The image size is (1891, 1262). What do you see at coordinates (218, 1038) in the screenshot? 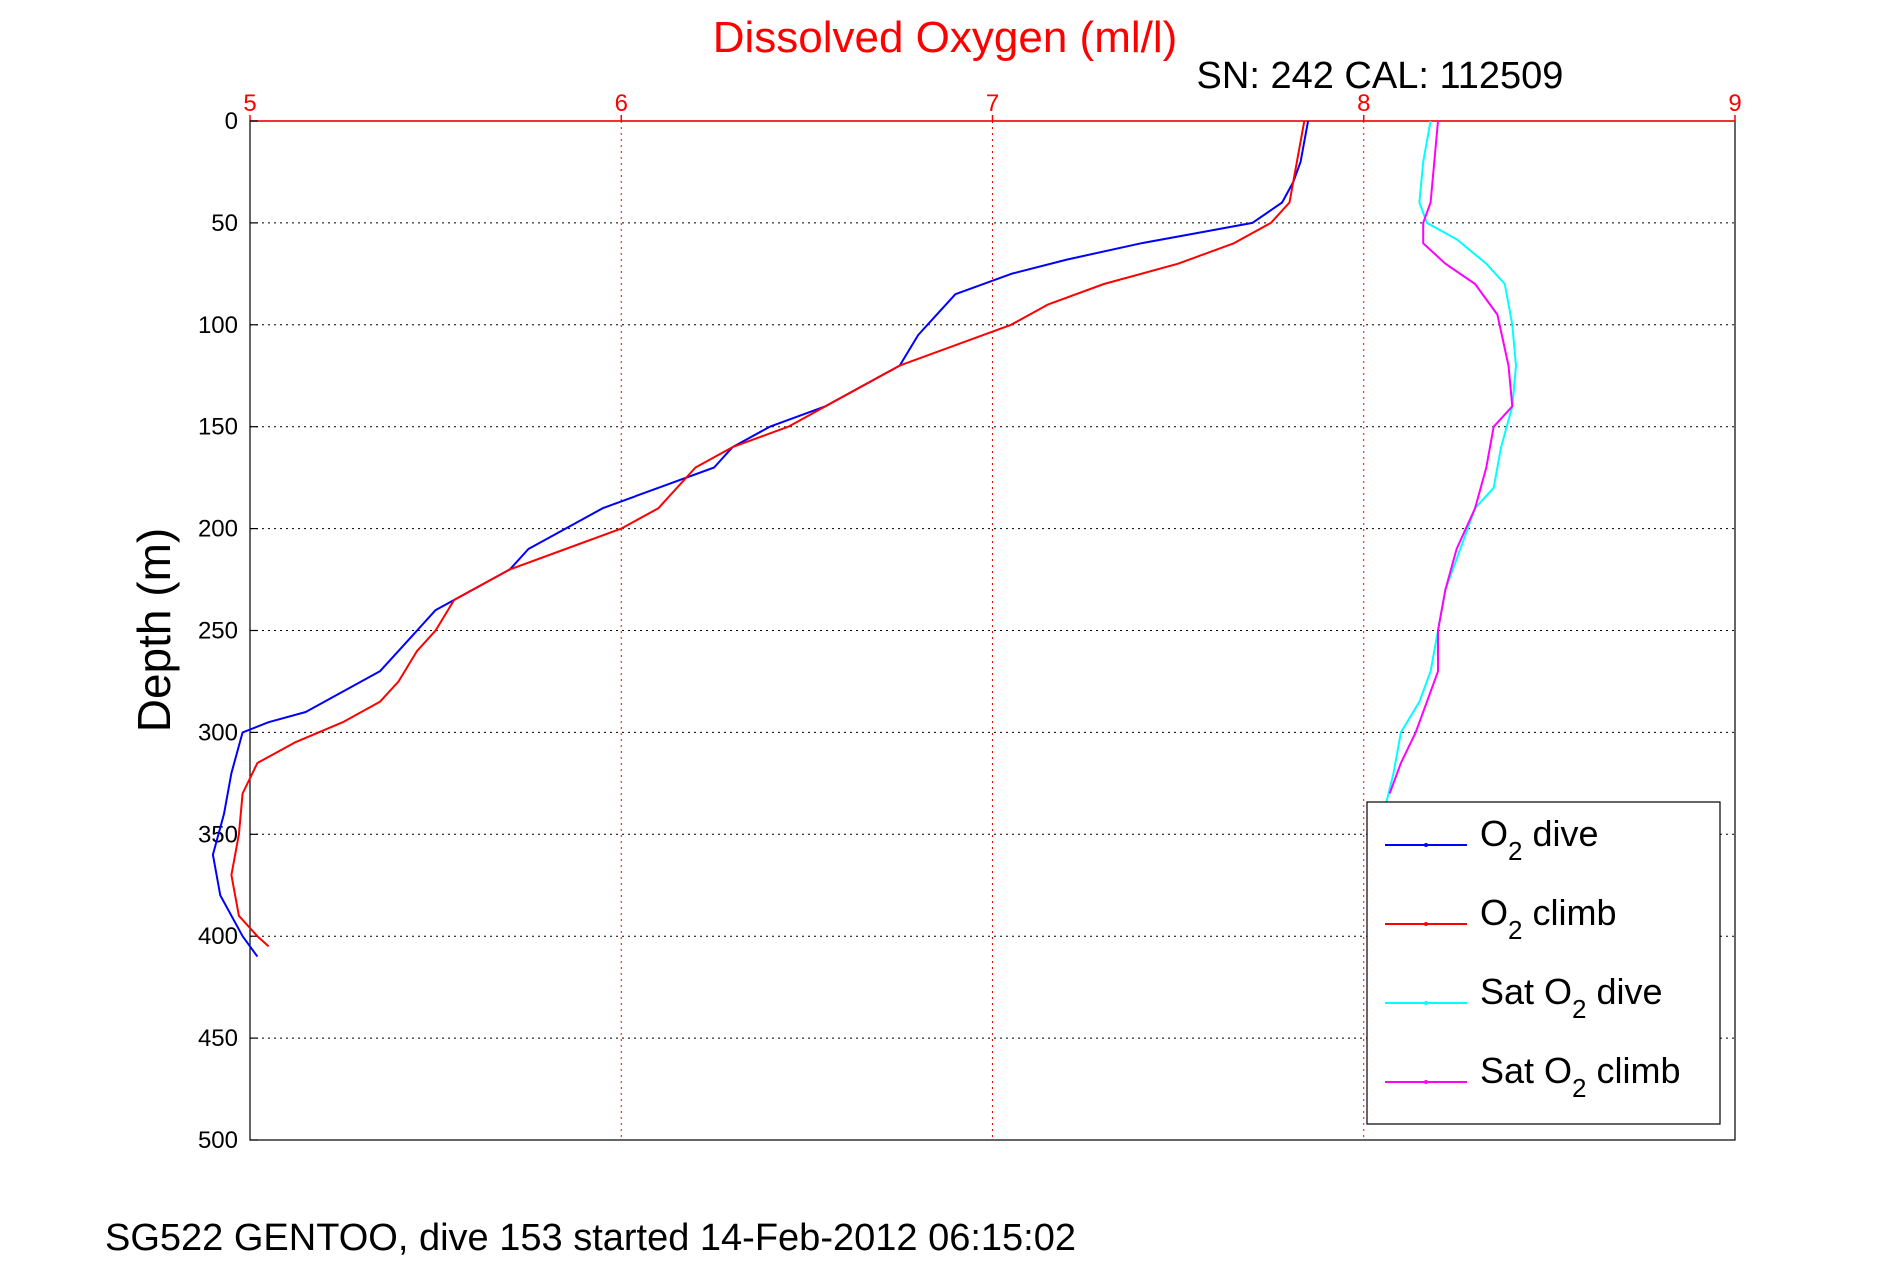
I see `y-tick-label: 450` at bounding box center [218, 1038].